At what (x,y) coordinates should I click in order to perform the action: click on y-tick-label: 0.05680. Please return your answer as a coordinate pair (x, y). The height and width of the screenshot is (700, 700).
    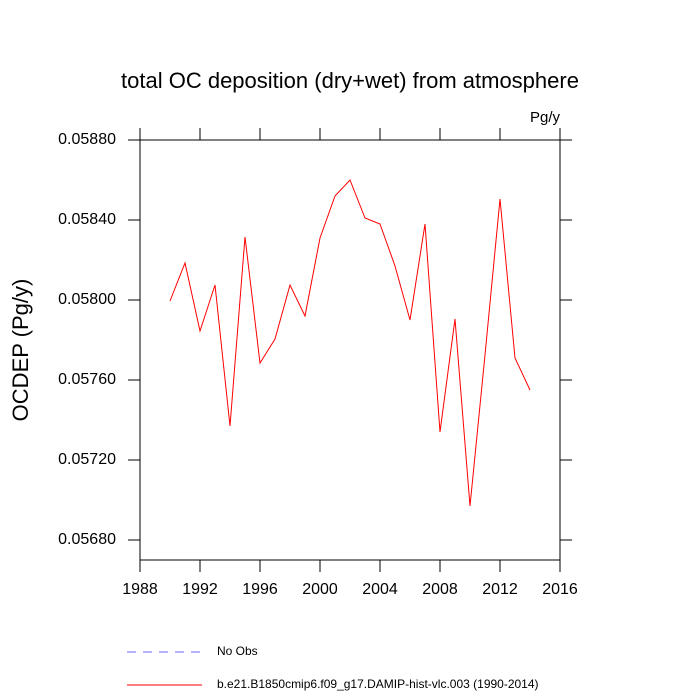
    Looking at the image, I should click on (87, 539).